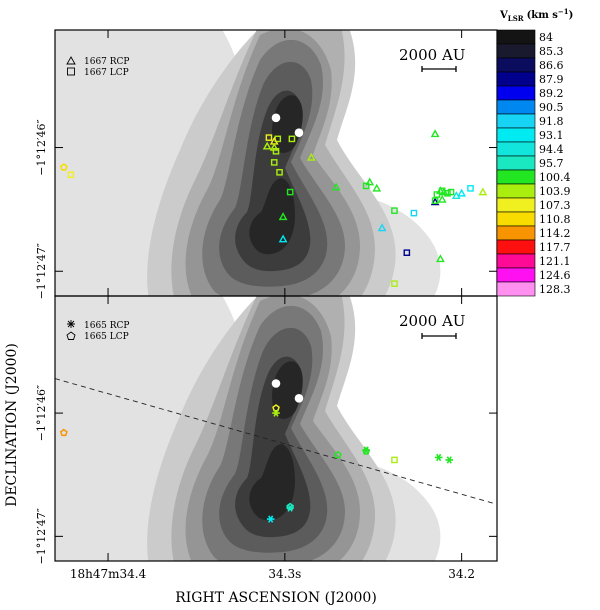 The height and width of the screenshot is (610, 600). Describe the element at coordinates (284, 574) in the screenshot. I see `x-tick-label-2: 34.3s` at that location.